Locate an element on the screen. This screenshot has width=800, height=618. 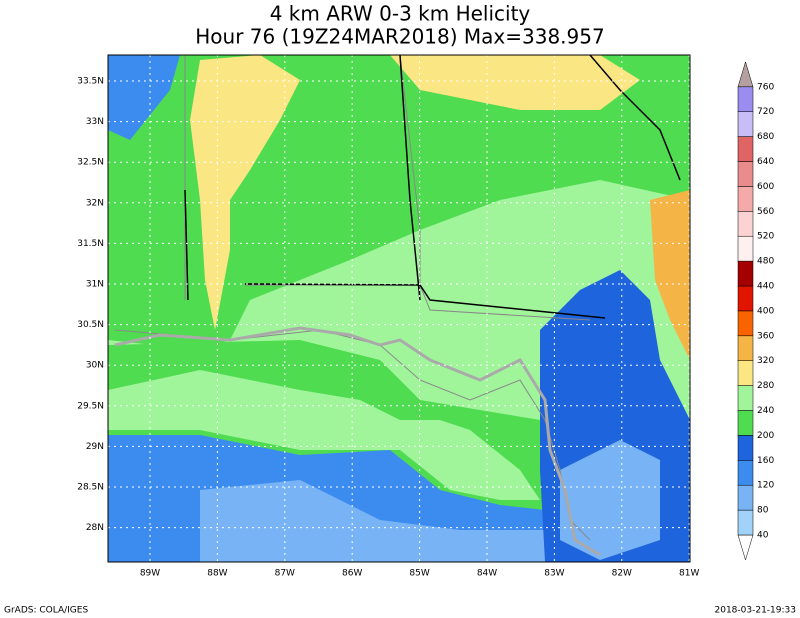
lat-label: 30N is located at coordinates (95, 366).